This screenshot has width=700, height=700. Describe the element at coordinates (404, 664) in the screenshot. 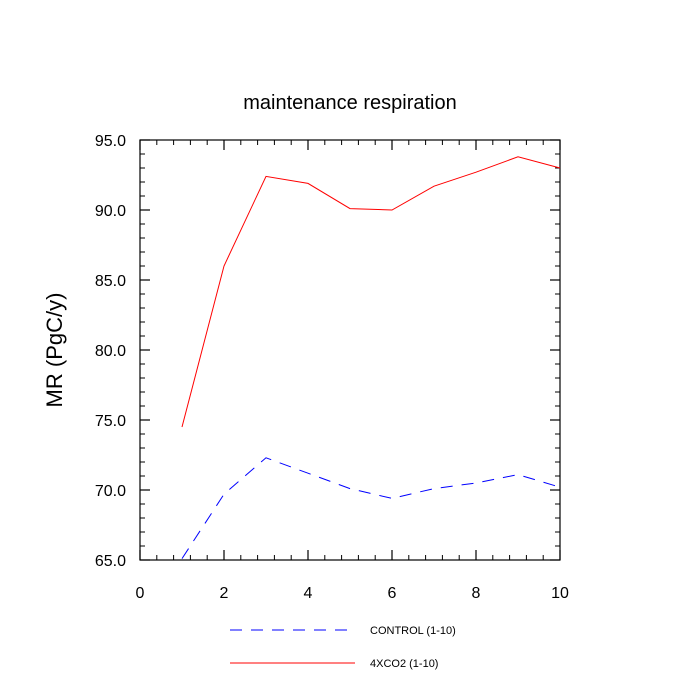

I see `legend-label-4xco2-1-10: 4XCO2 (1-10)` at that location.